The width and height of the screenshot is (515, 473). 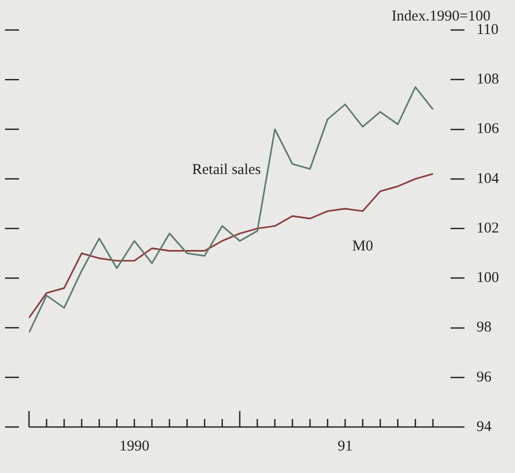 I want to click on y-axis-title: Index.1990=100, so click(x=441, y=16).